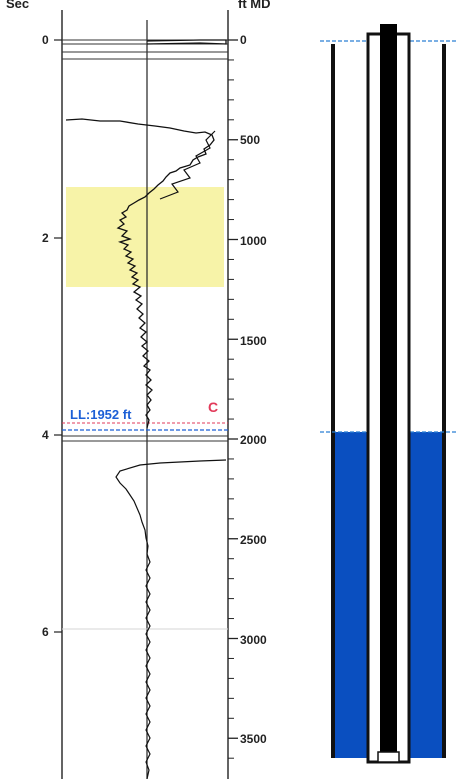  What do you see at coordinates (250, 140) in the screenshot?
I see `depth-tick-label: 500` at bounding box center [250, 140].